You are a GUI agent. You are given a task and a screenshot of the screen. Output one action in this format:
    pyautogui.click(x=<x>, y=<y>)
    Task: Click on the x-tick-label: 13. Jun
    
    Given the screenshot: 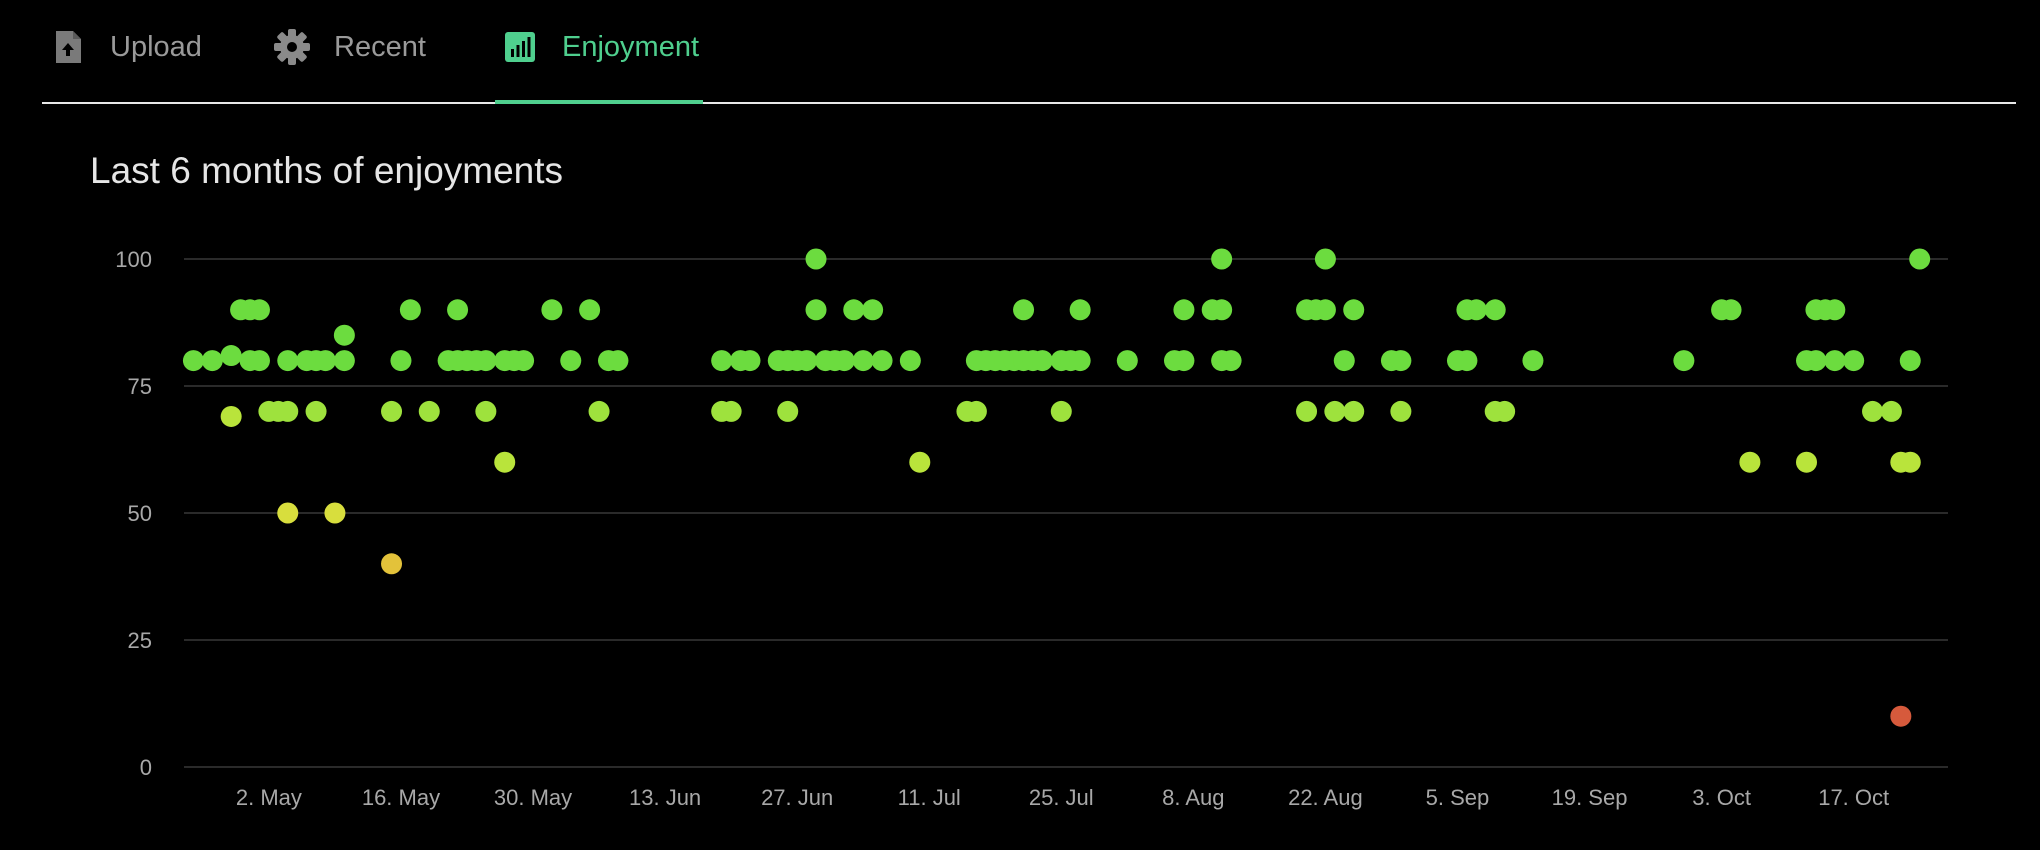 What is the action you would take?
    pyautogui.click(x=665, y=797)
    